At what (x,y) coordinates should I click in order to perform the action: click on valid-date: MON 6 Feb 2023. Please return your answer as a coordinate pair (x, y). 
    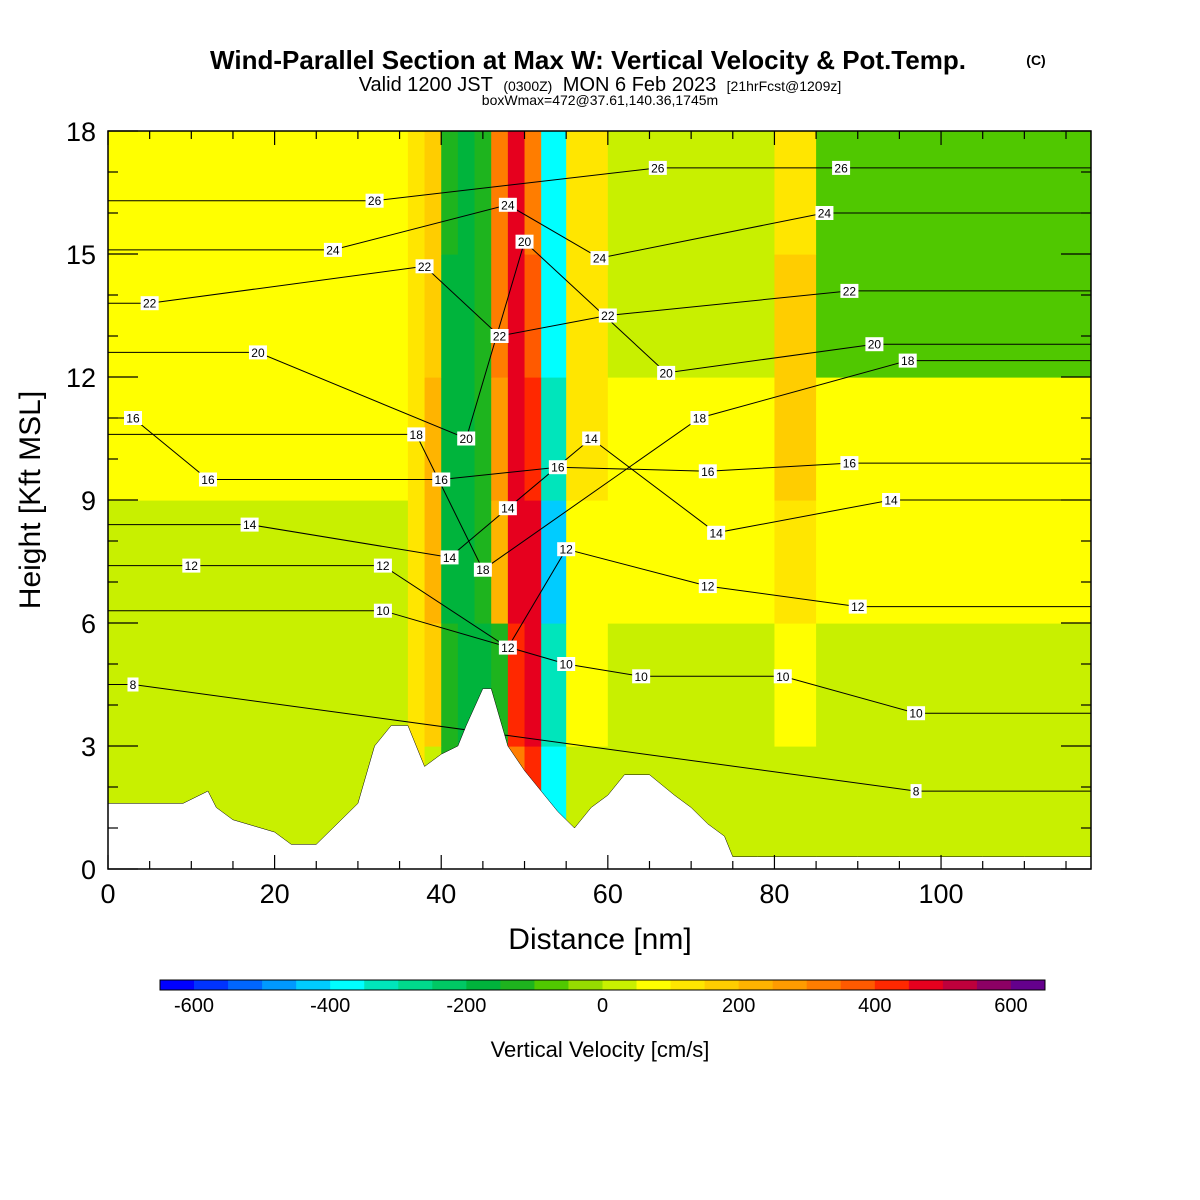
    Looking at the image, I should click on (639, 85).